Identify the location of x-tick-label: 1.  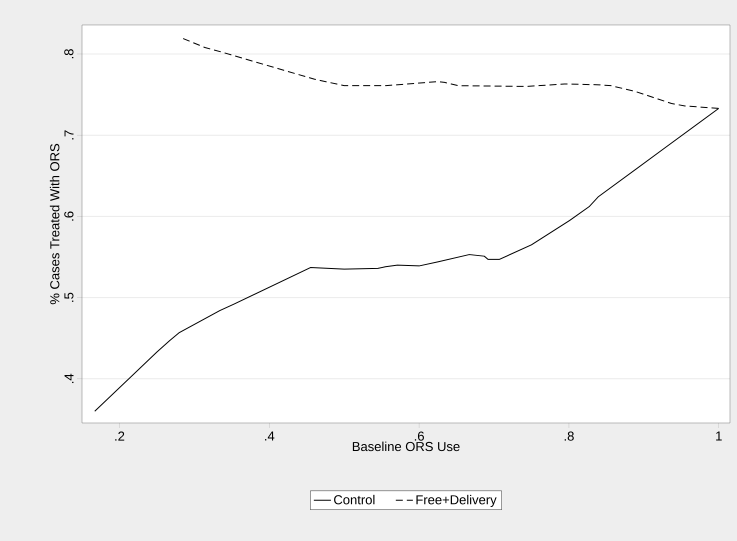
(719, 436).